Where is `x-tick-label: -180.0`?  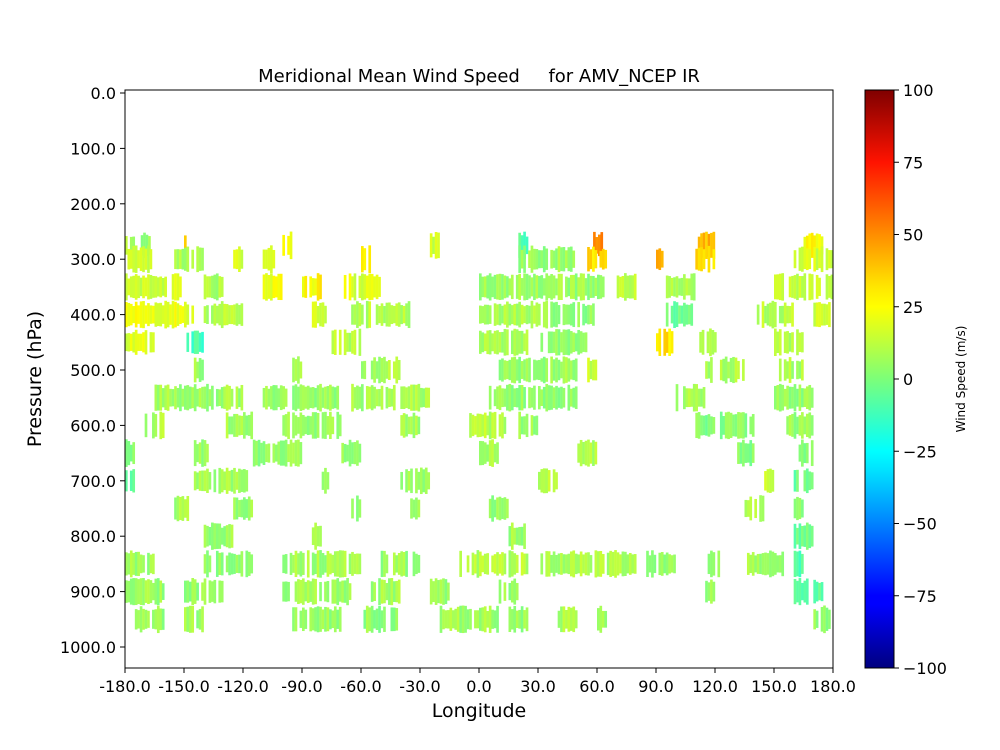 x-tick-label: -180.0 is located at coordinates (125, 686).